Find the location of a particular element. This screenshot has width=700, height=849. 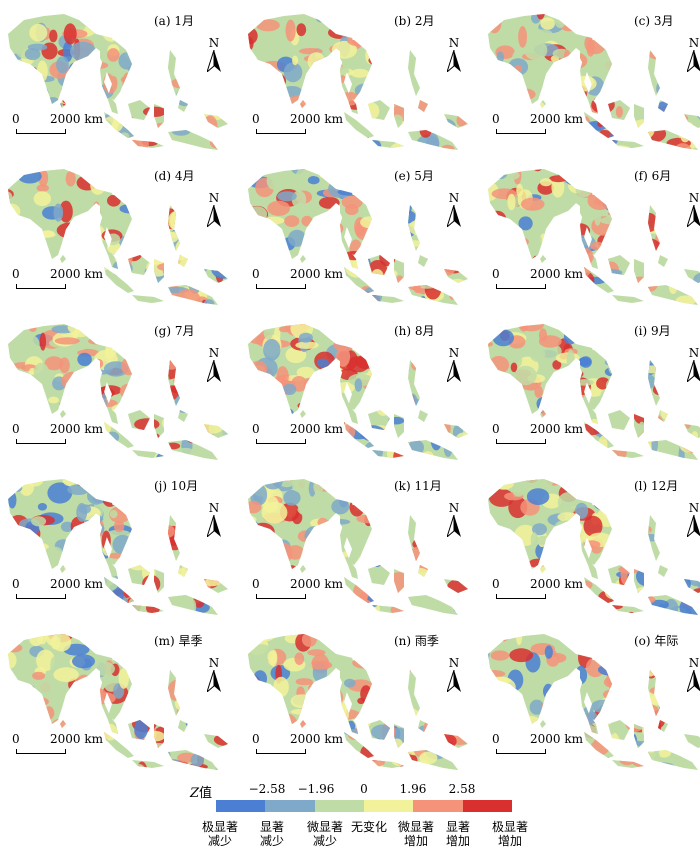

map-panel: (m) 旱季 N 0 2000 km is located at coordinates (119, 701).